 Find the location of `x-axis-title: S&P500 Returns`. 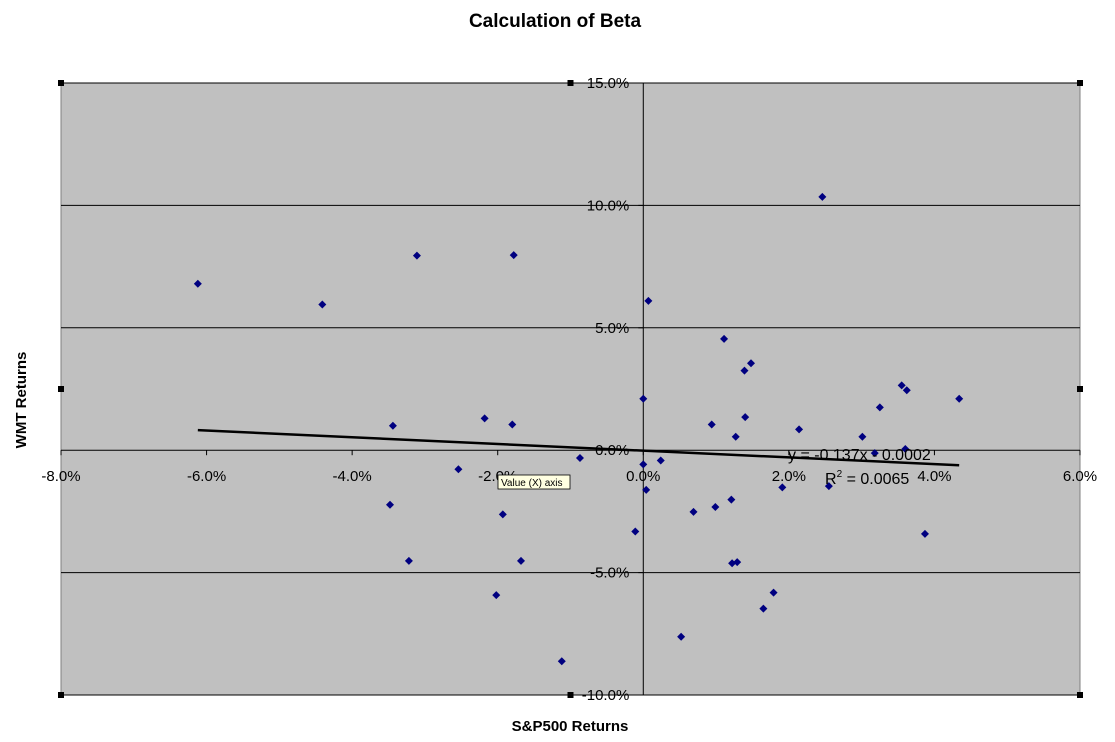

x-axis-title: S&P500 Returns is located at coordinates (570, 726).